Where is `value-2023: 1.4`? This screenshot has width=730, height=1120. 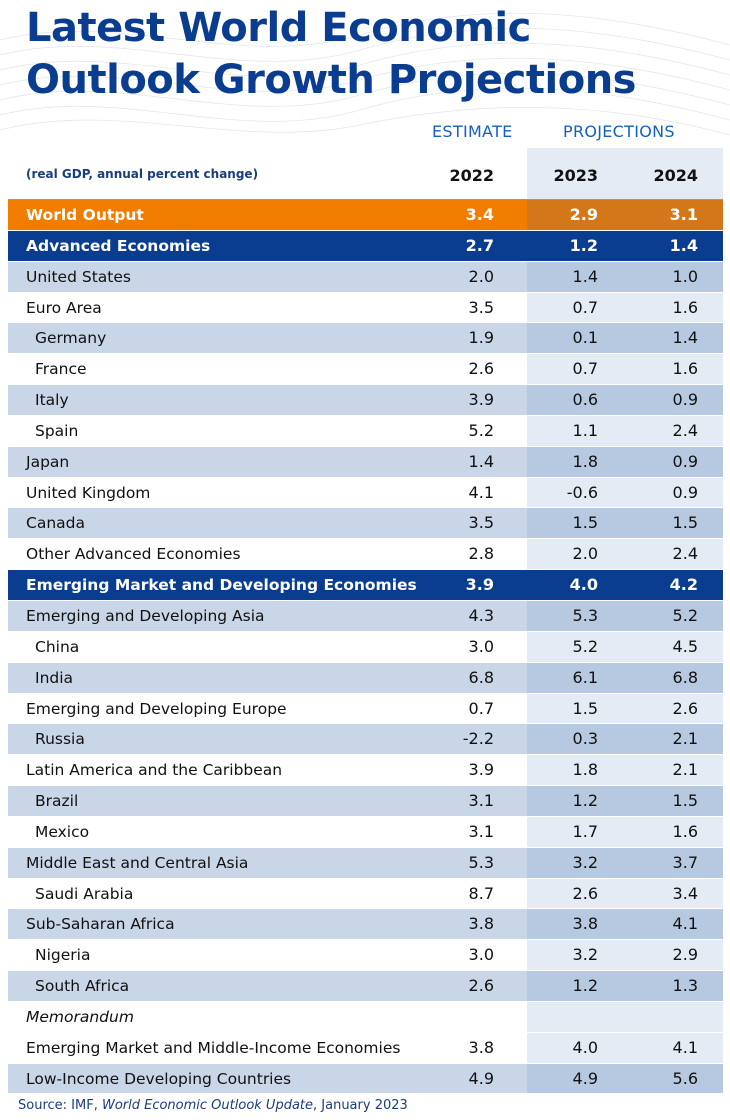
value-2023: 1.4 is located at coordinates (585, 276).